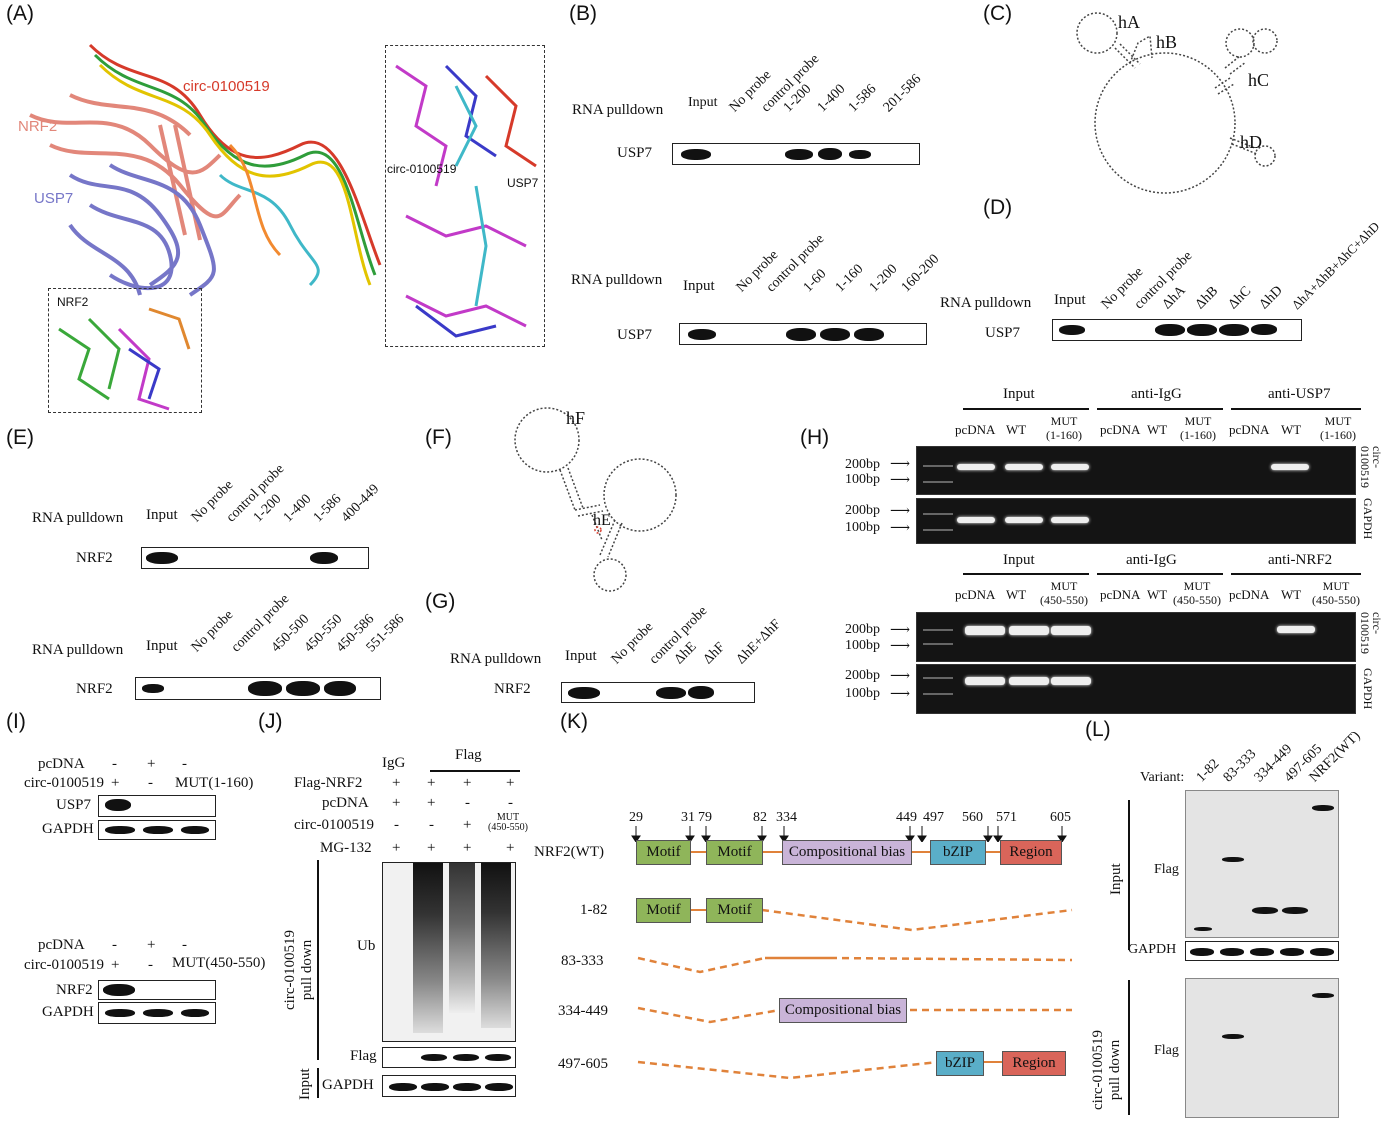  Describe the element at coordinates (1371, 467) in the screenshot. I see `gel-side-label: circ- 0100519` at that location.